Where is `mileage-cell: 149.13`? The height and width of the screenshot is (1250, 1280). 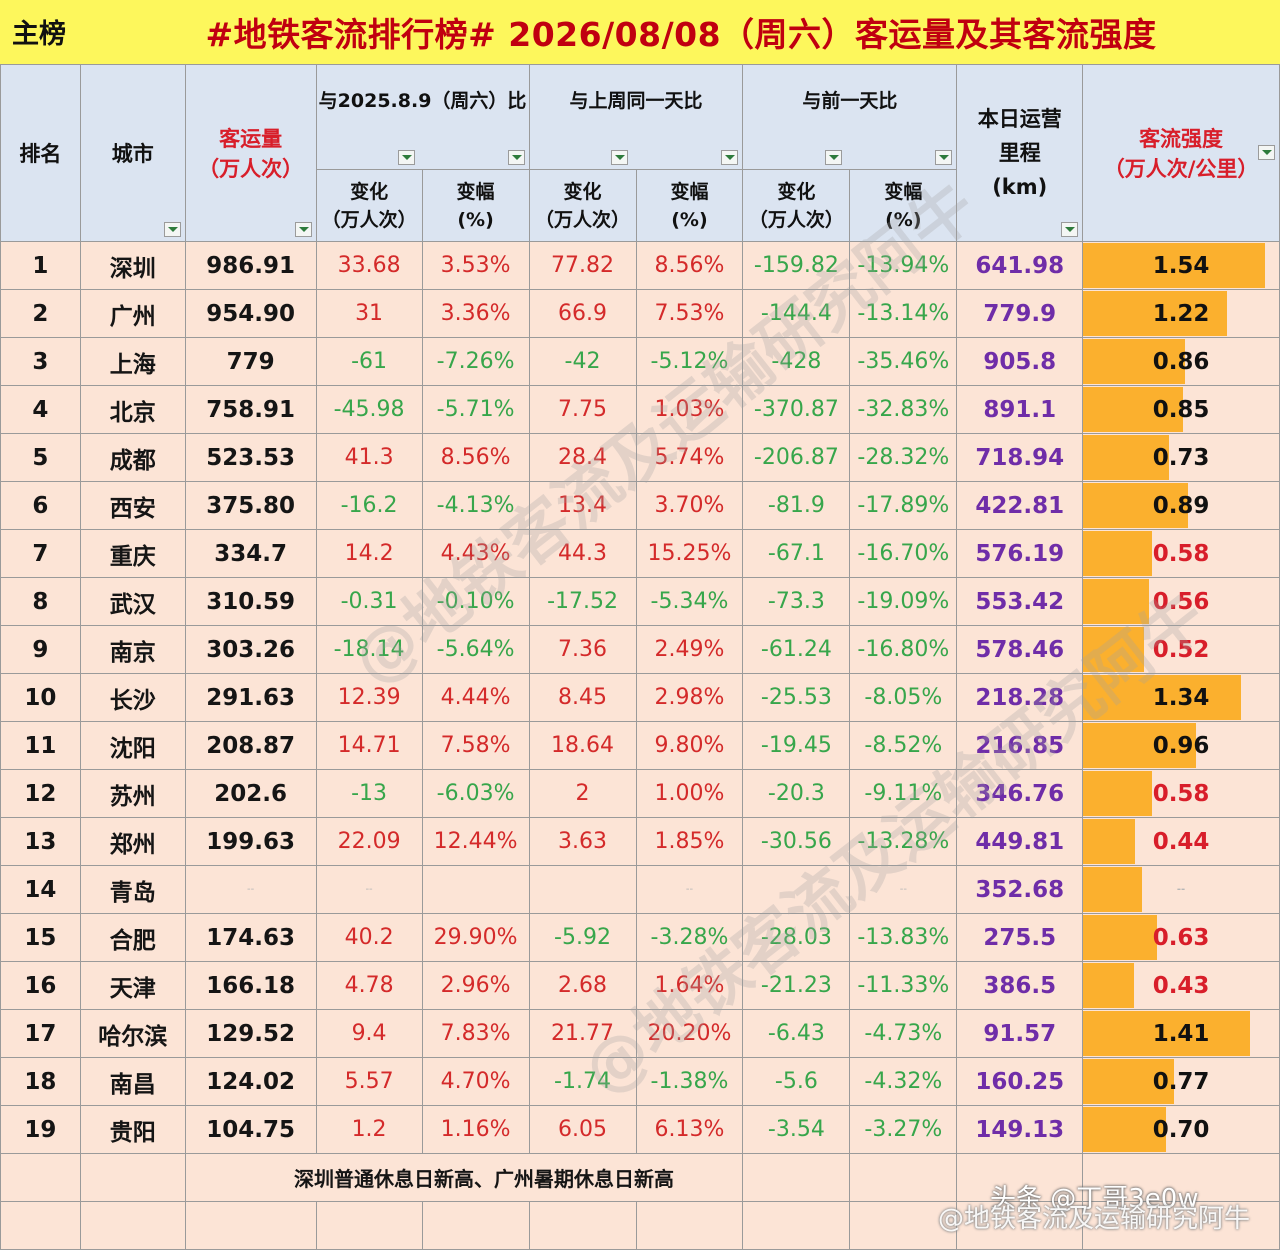
mileage-cell: 149.13 is located at coordinates (1020, 1129).